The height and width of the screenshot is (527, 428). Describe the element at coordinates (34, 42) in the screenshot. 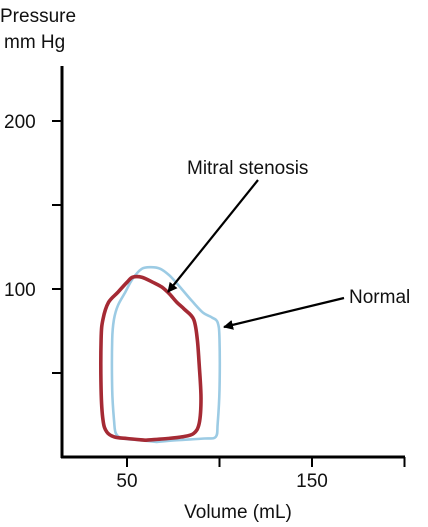

I see `y-axis-title-line-2: mm Hg` at that location.